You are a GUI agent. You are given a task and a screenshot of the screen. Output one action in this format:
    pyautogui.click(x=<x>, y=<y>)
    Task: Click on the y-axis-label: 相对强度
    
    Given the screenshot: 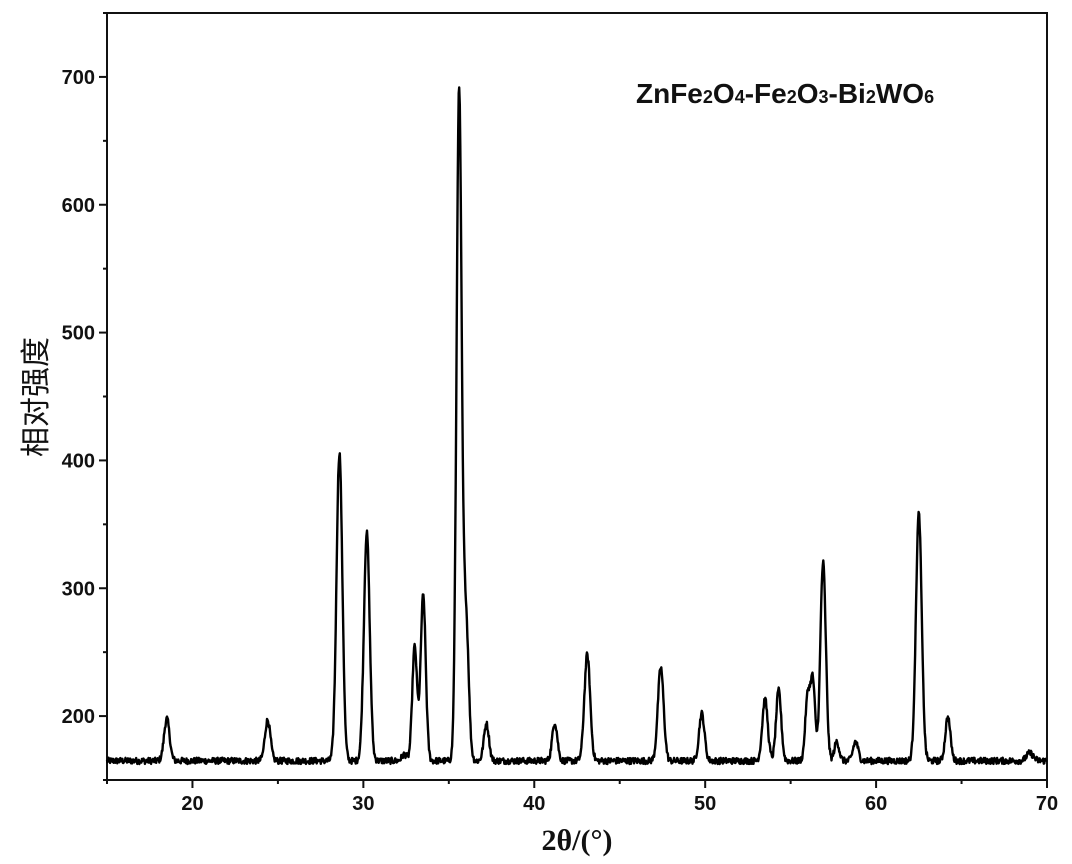 What is the action you would take?
    pyautogui.click(x=36, y=397)
    